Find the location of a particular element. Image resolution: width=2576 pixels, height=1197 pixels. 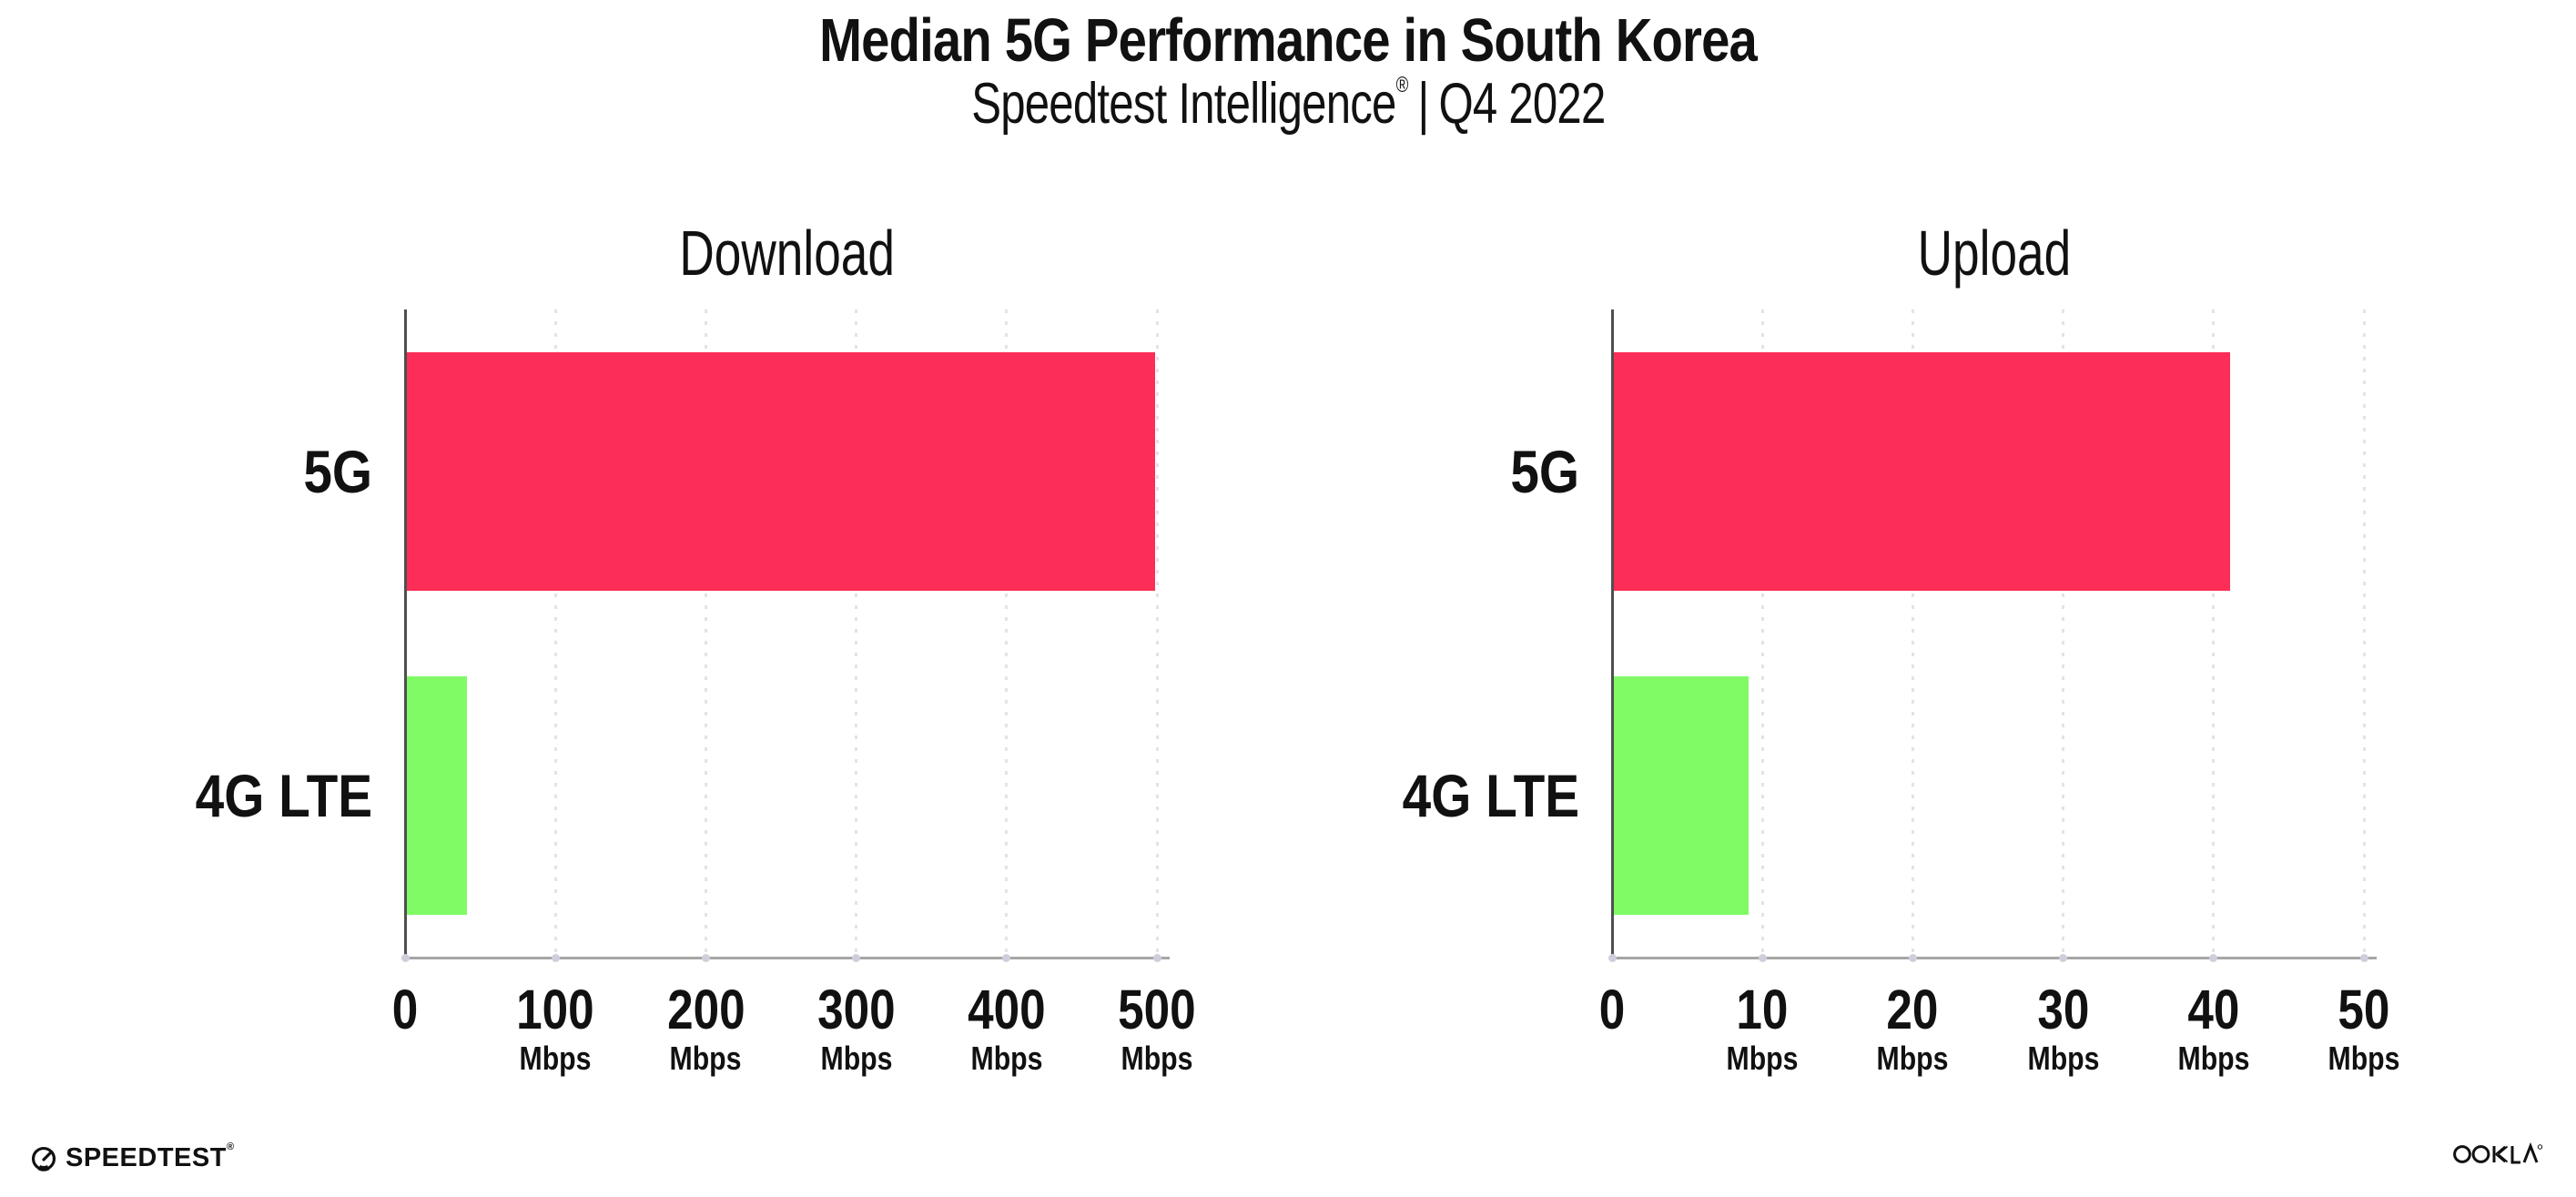

page-subtitle: Speedtest Intelligence® | Q4 2022 is located at coordinates (1288, 104).